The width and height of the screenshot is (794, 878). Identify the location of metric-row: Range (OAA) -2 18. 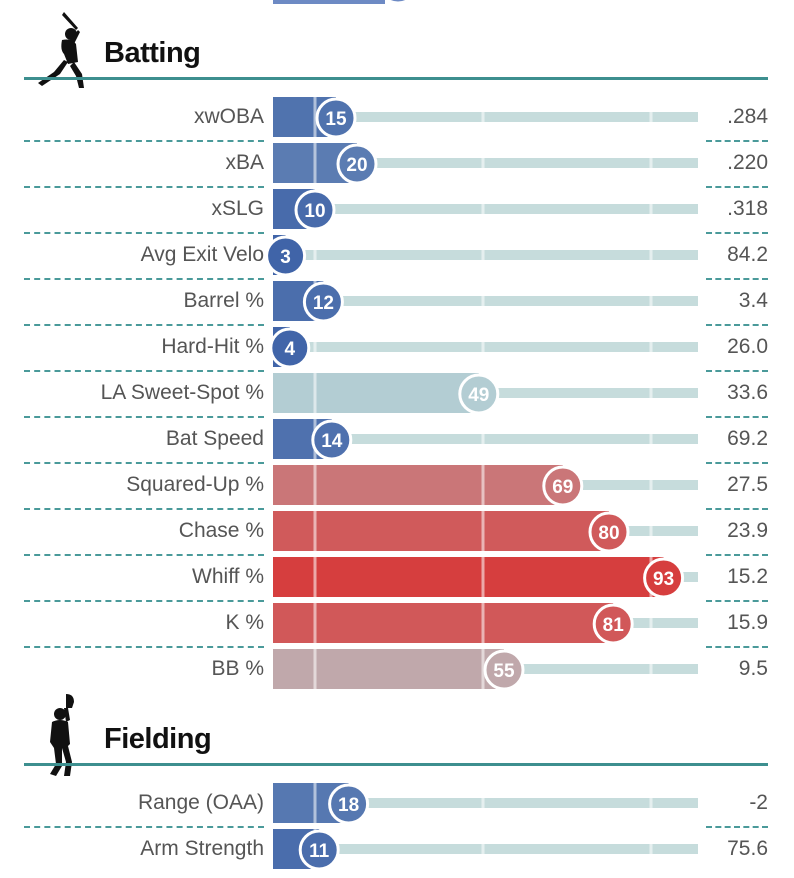
(397, 806).